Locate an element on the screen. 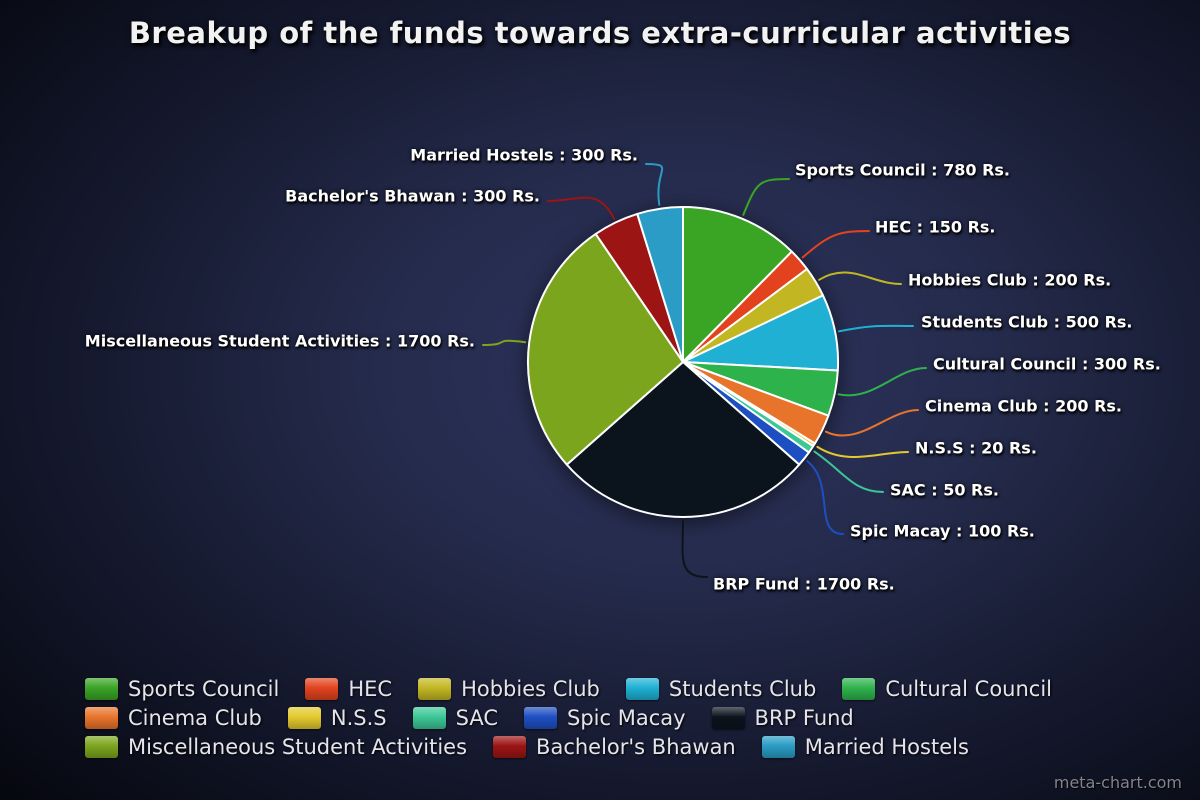  pie-slice-sports-council is located at coordinates (737, 284).